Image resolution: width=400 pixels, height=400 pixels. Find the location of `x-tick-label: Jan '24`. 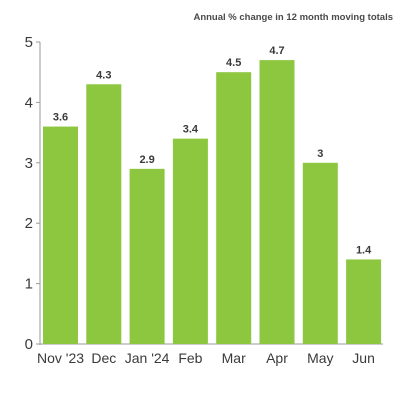

x-tick-label: Jan '24 is located at coordinates (147, 358).